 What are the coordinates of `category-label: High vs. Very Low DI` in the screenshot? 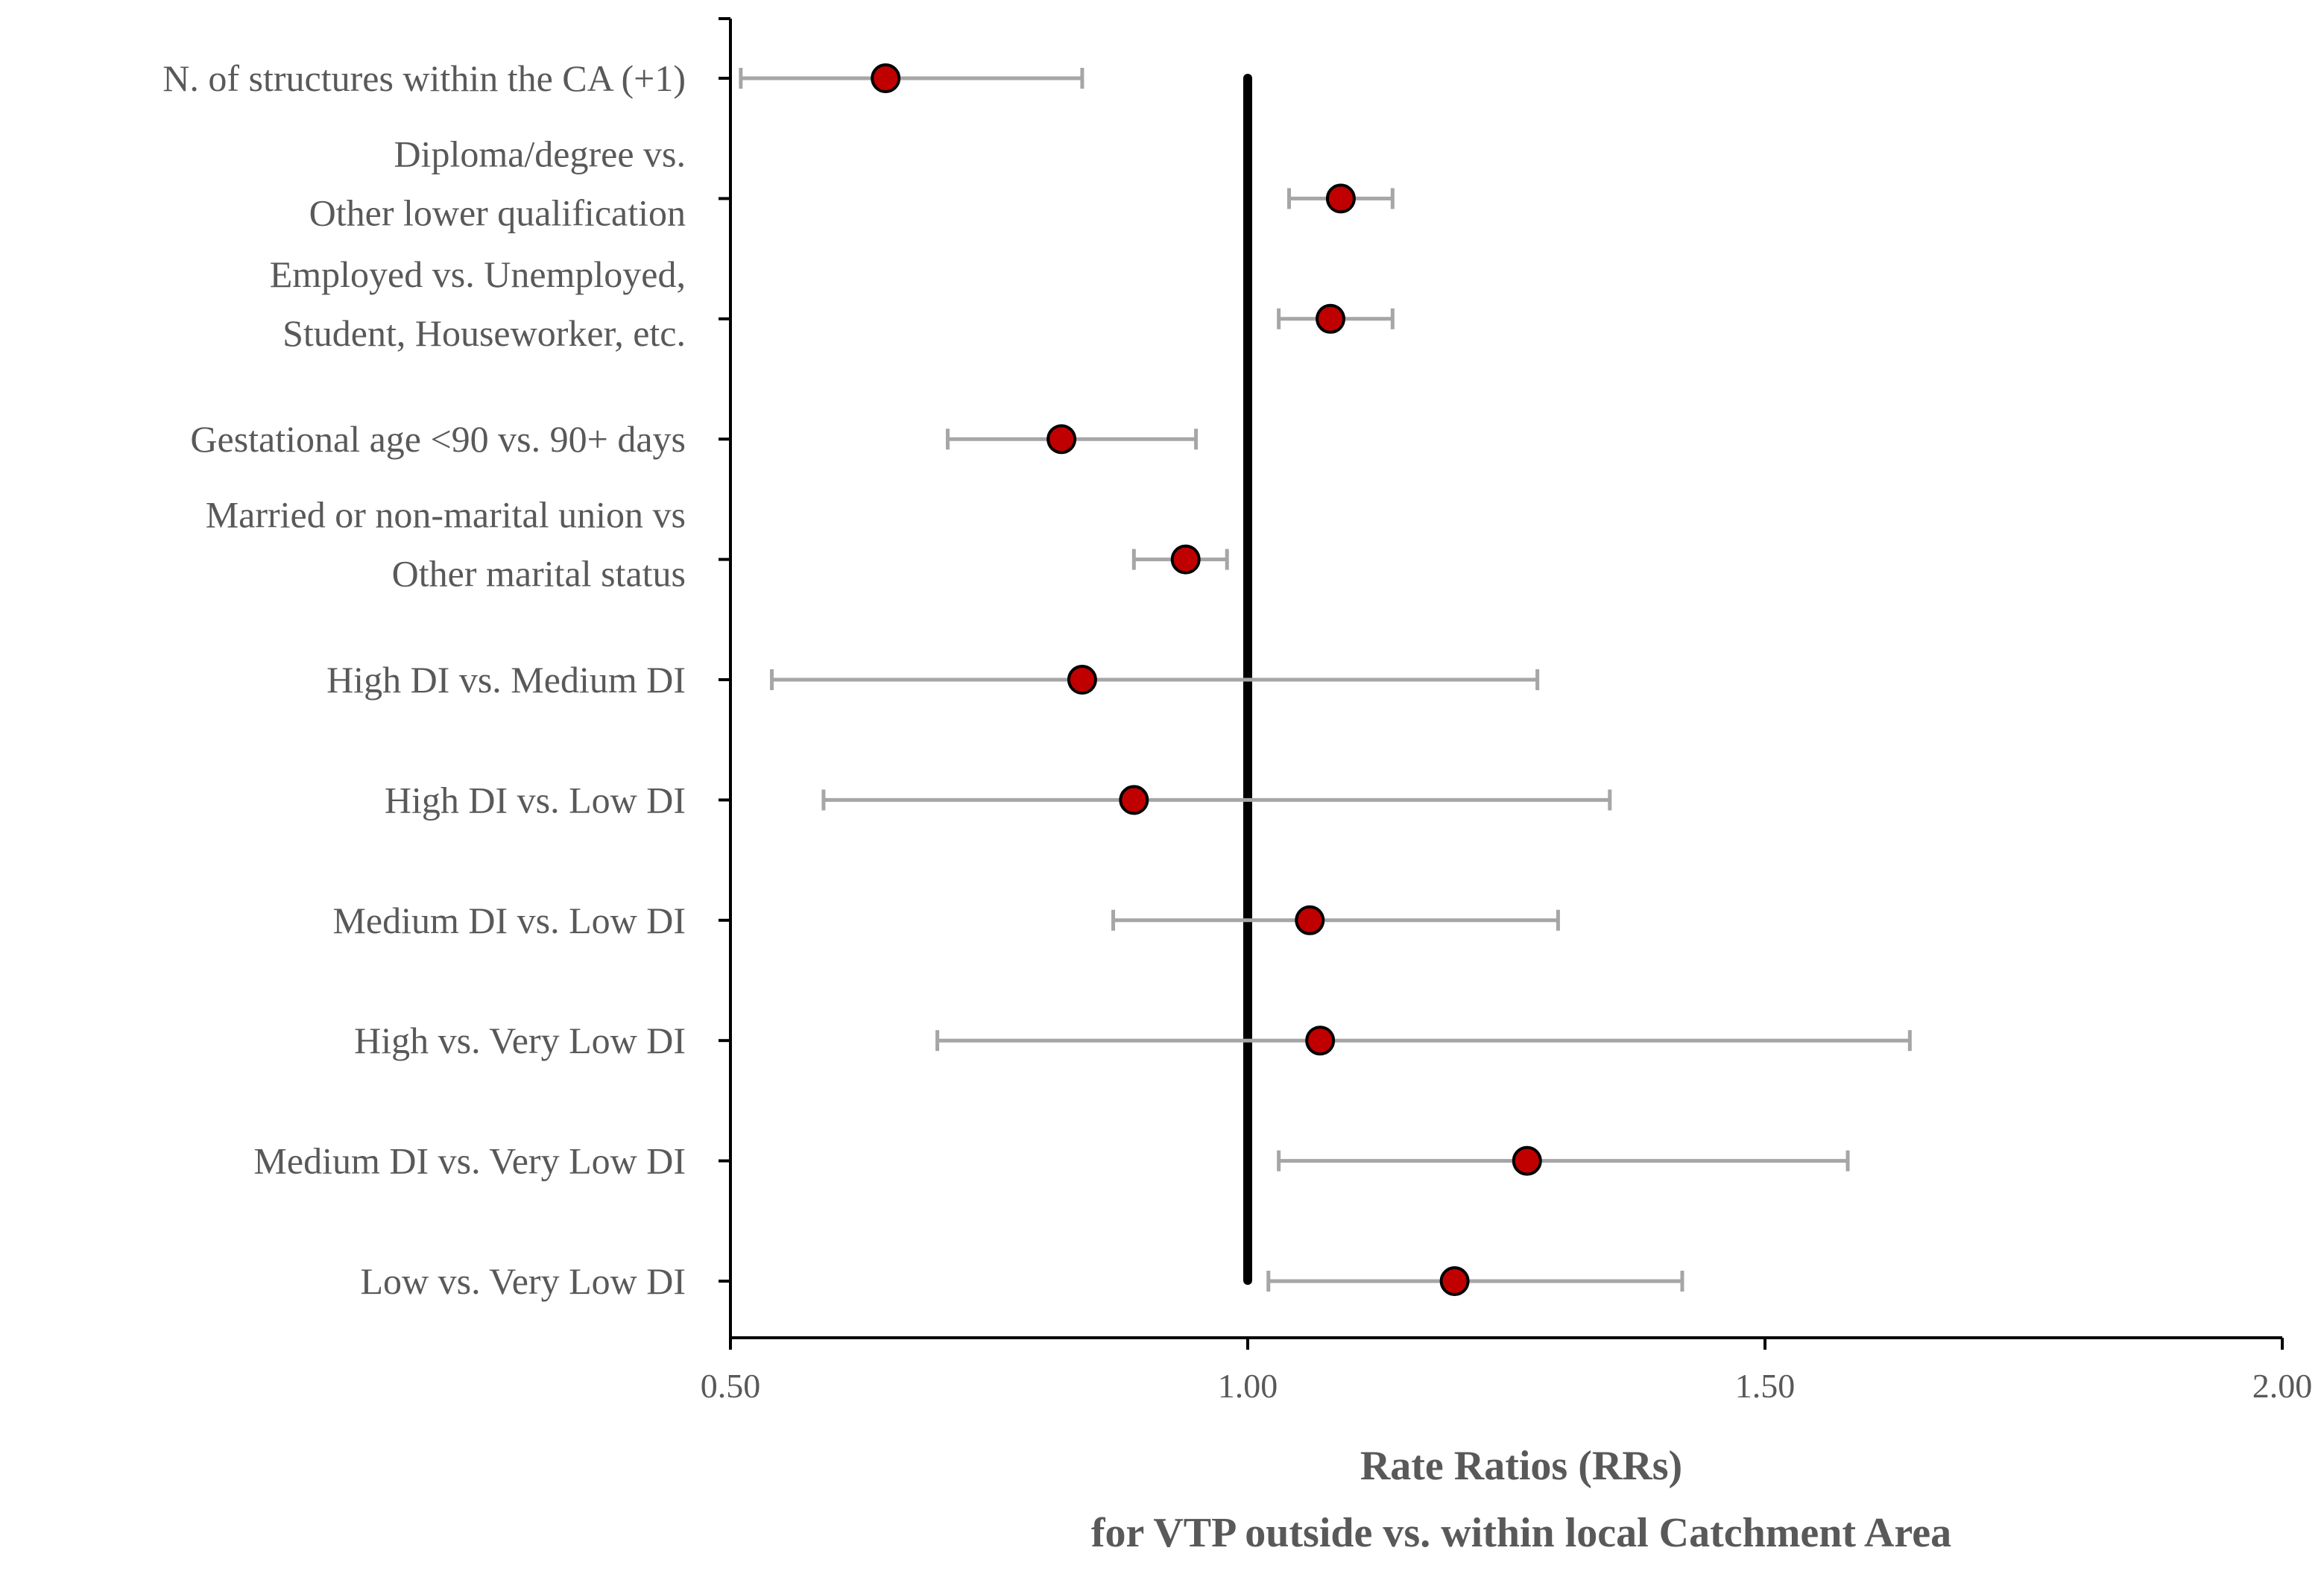 It's located at (520, 1040).